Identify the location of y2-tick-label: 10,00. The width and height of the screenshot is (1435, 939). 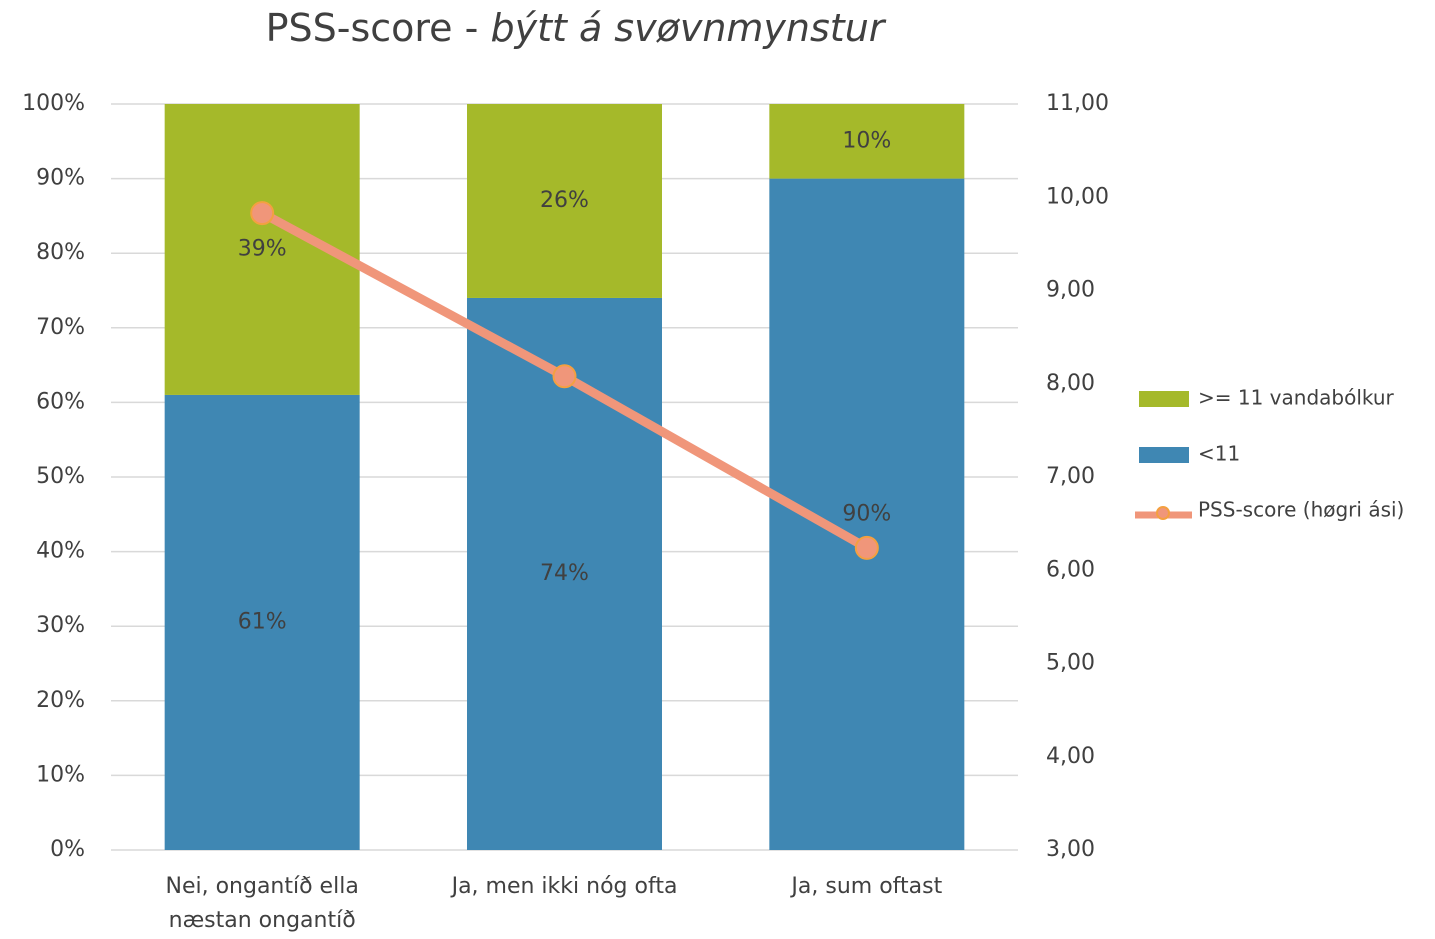
(1077, 196).